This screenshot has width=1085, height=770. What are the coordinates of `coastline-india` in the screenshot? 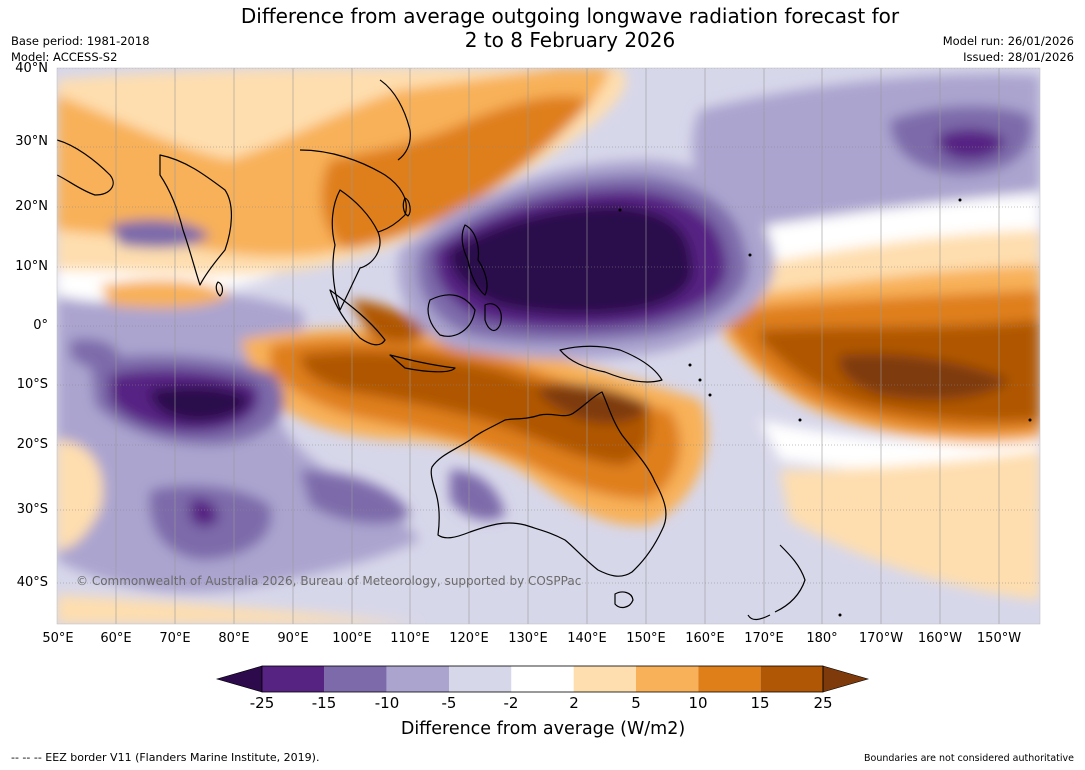 It's located at (196, 220).